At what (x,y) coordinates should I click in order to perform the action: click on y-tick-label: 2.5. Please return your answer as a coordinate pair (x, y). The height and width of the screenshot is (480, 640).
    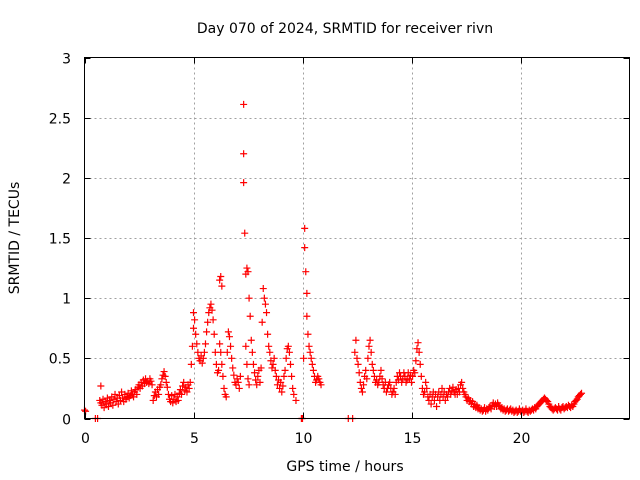
    Looking at the image, I should click on (60, 120).